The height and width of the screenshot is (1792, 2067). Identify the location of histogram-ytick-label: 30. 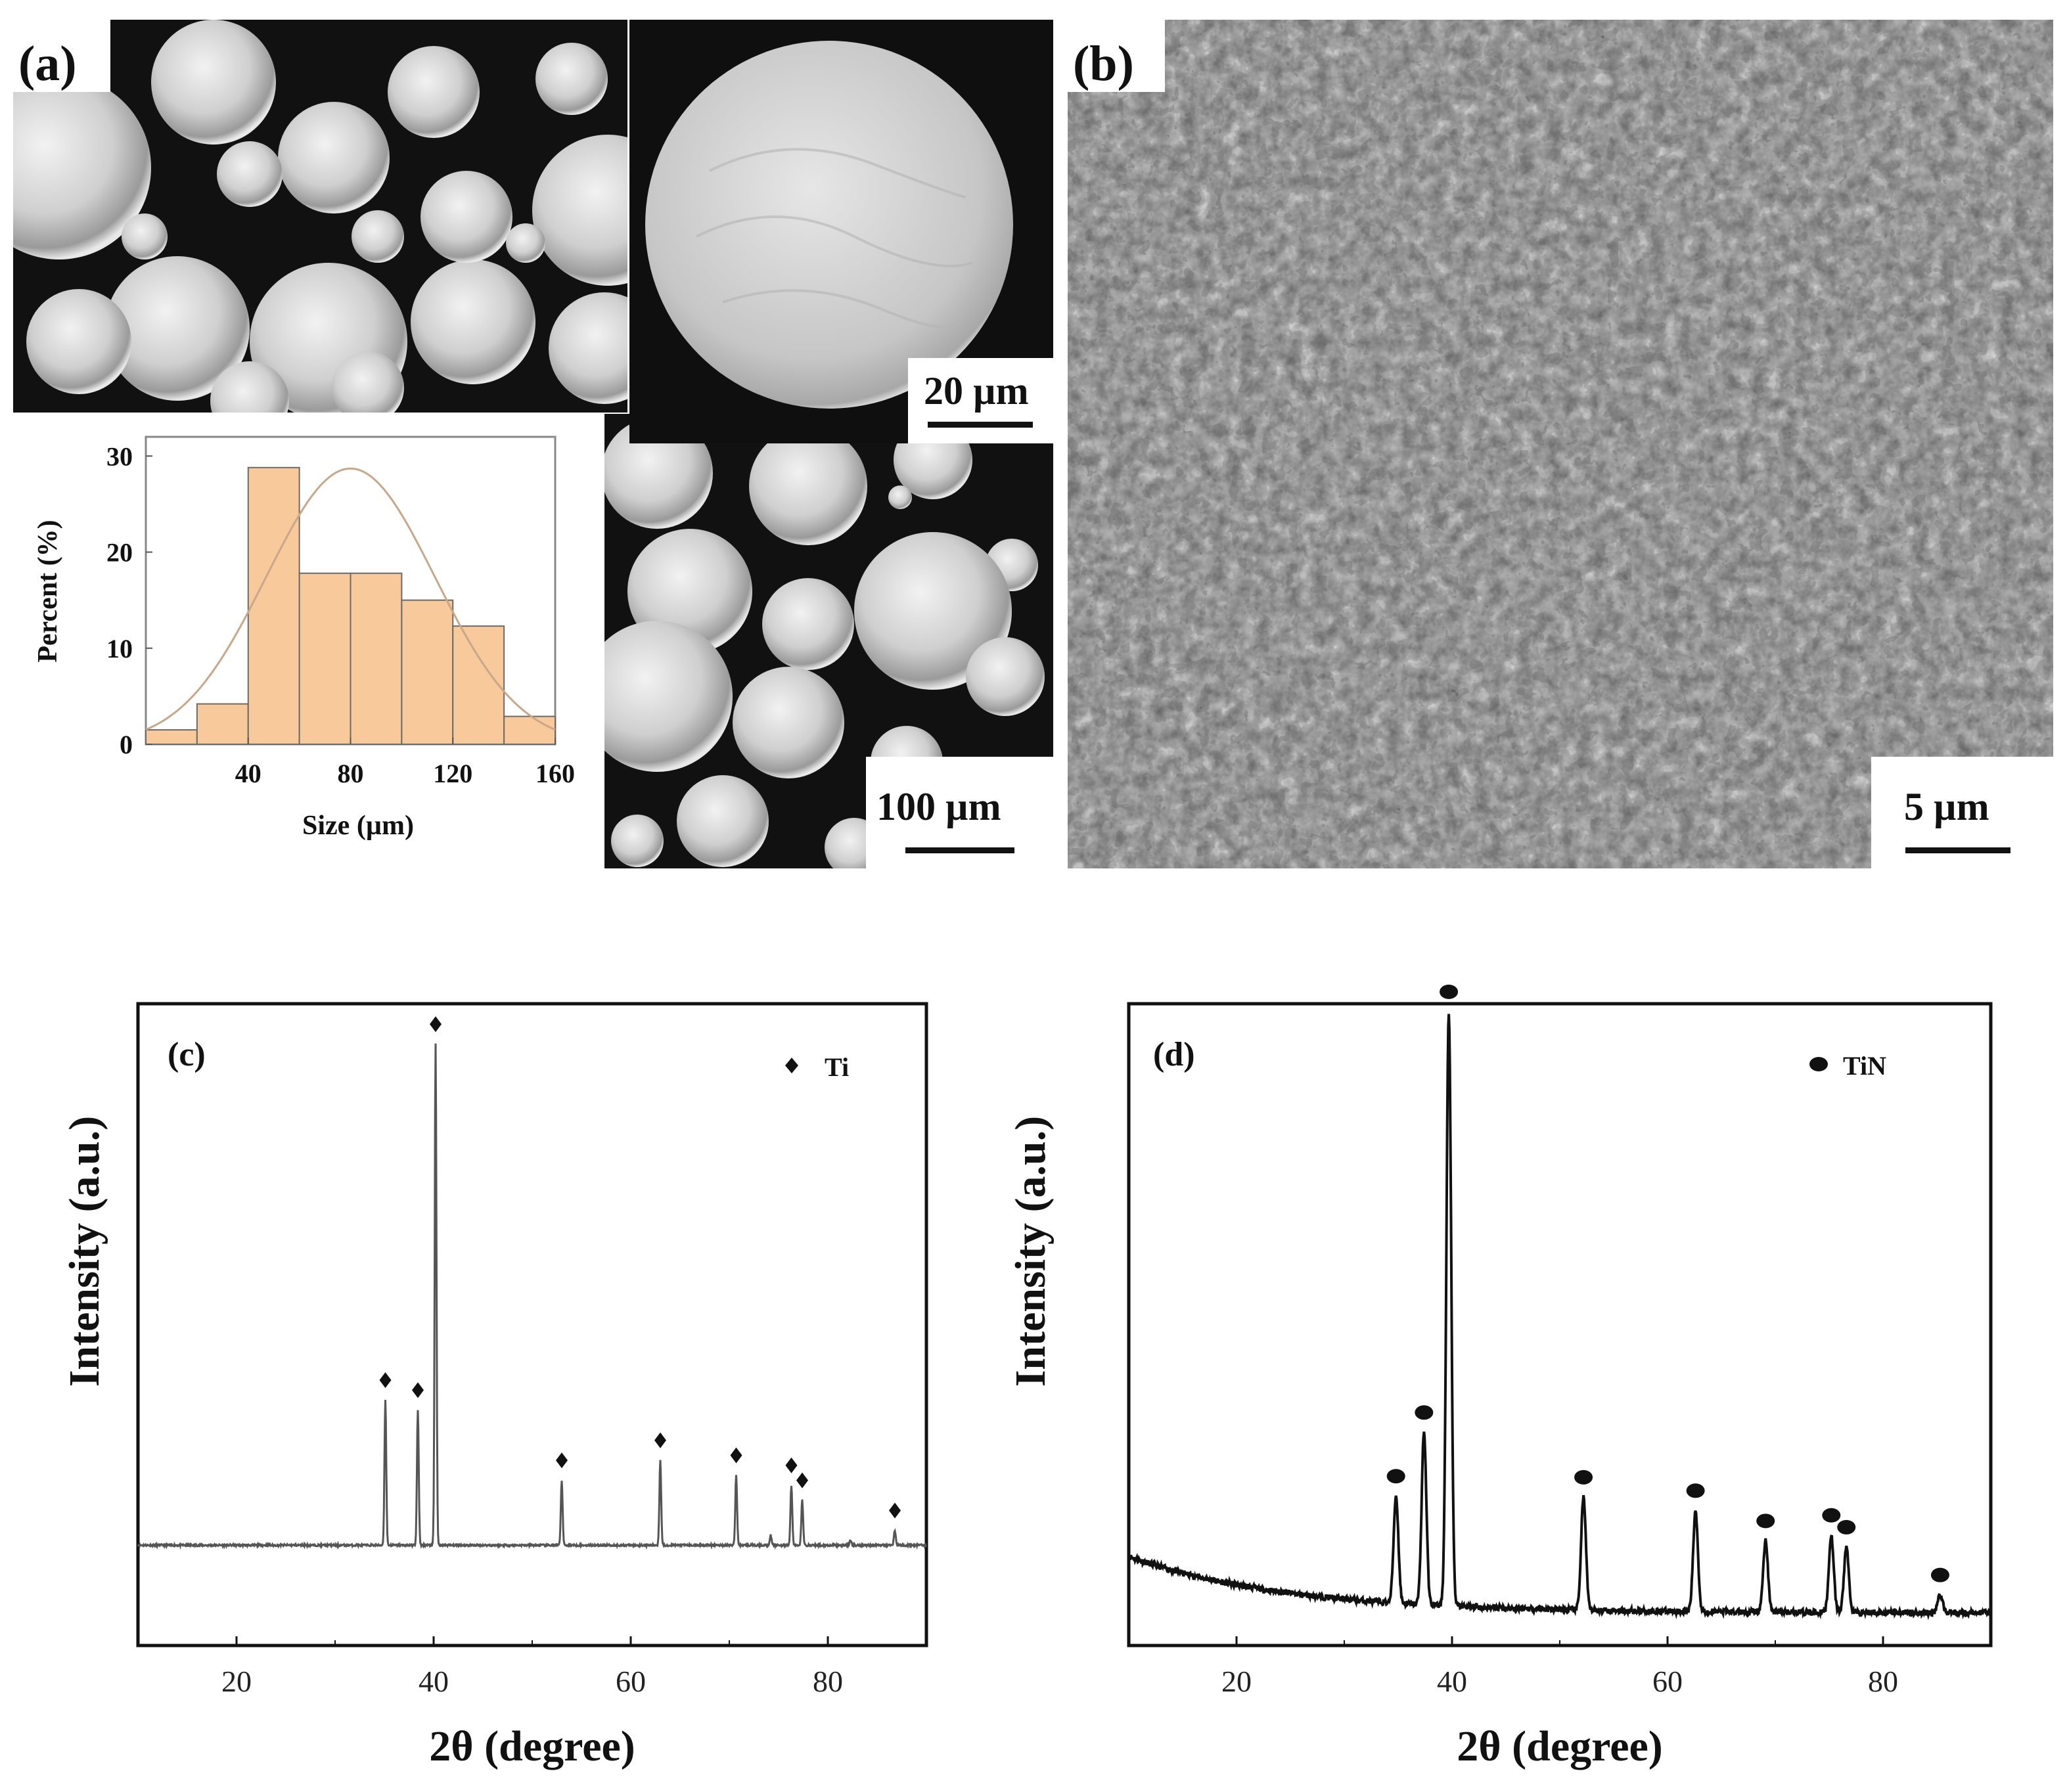
(120, 456).